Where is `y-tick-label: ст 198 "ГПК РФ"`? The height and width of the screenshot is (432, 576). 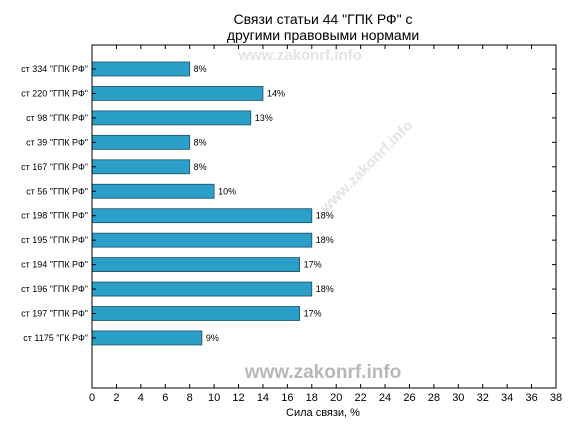
y-tick-label: ст 198 "ГПК РФ" is located at coordinates (54, 216).